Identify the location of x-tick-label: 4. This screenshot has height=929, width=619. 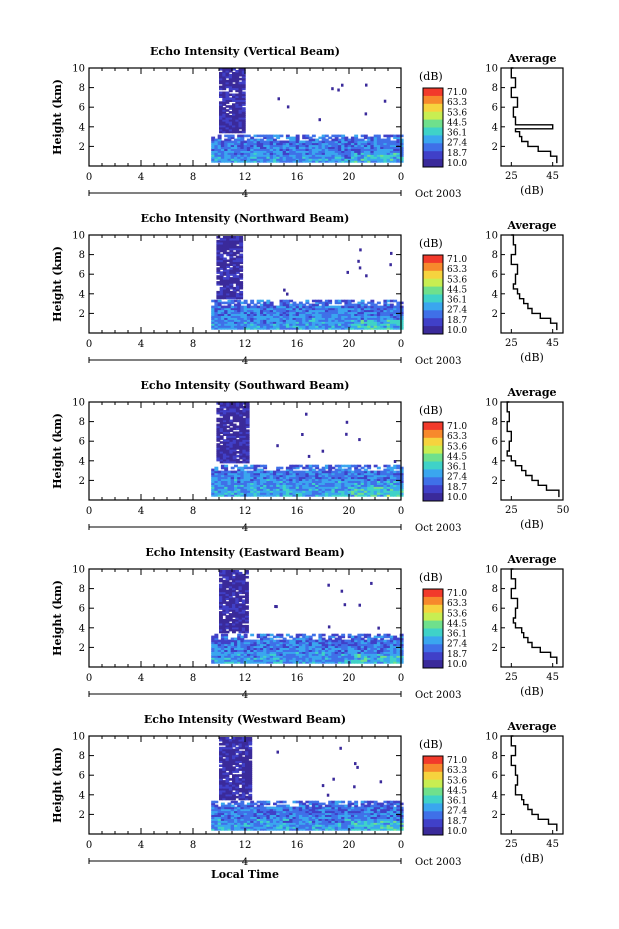
(141, 177).